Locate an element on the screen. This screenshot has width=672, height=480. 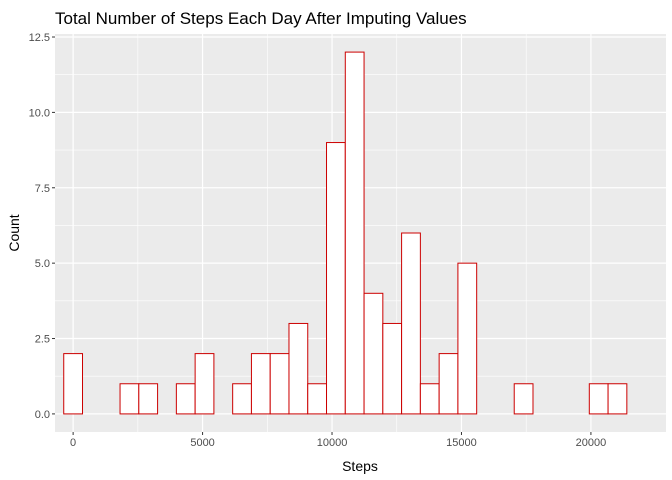
x-tick-label: 10000 is located at coordinates (332, 443).